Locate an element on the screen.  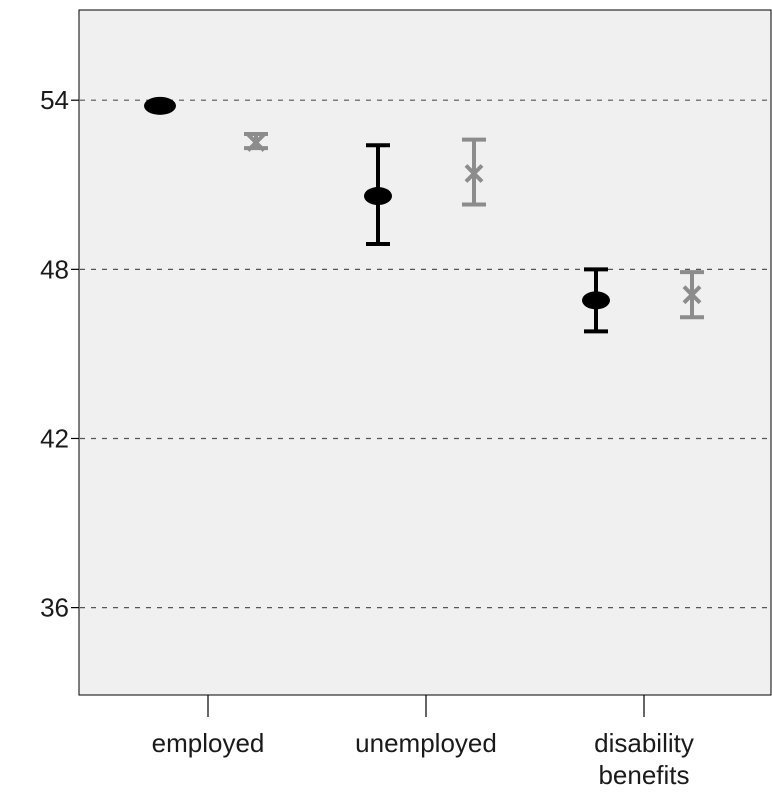
series-2-unemployed is located at coordinates (474, 172).